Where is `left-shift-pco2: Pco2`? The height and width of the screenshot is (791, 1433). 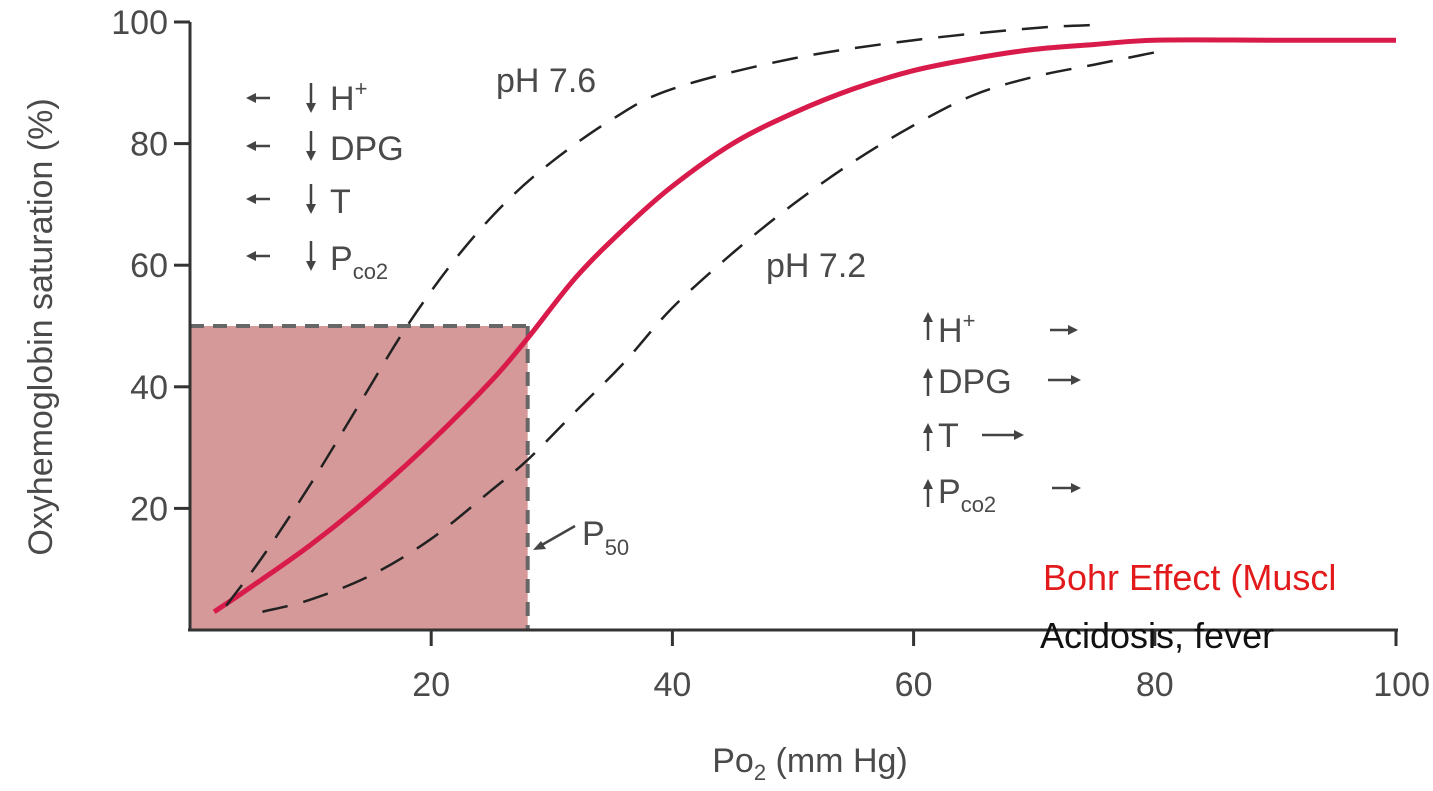 left-shift-pco2: Pco2 is located at coordinates (317, 262).